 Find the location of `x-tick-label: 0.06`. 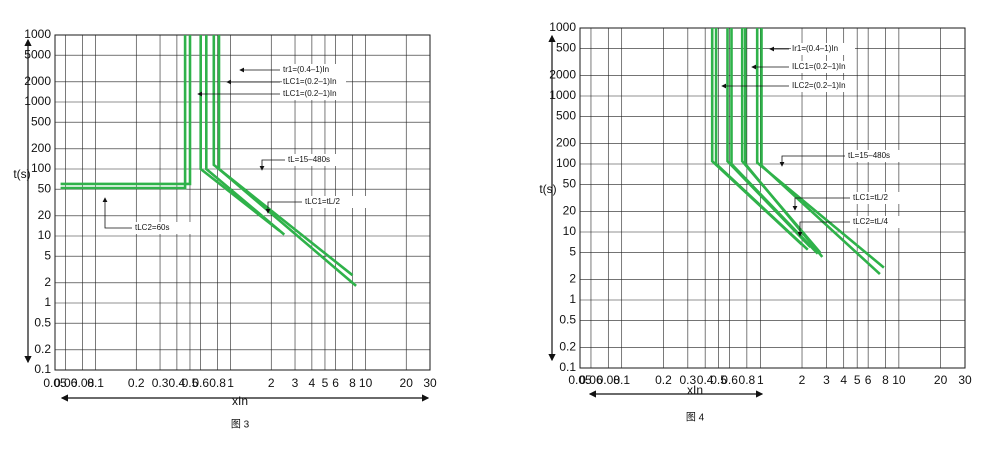

x-tick-label: 0.06 is located at coordinates (66, 383).